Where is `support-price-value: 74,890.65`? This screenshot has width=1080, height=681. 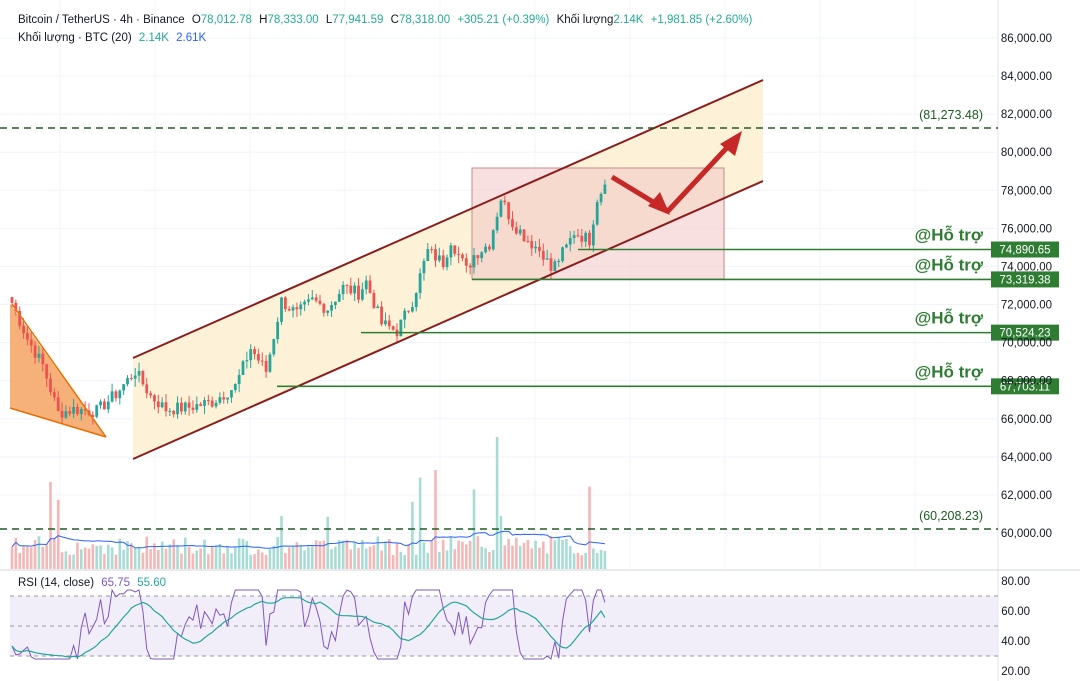
support-price-value: 74,890.65 is located at coordinates (1024, 251).